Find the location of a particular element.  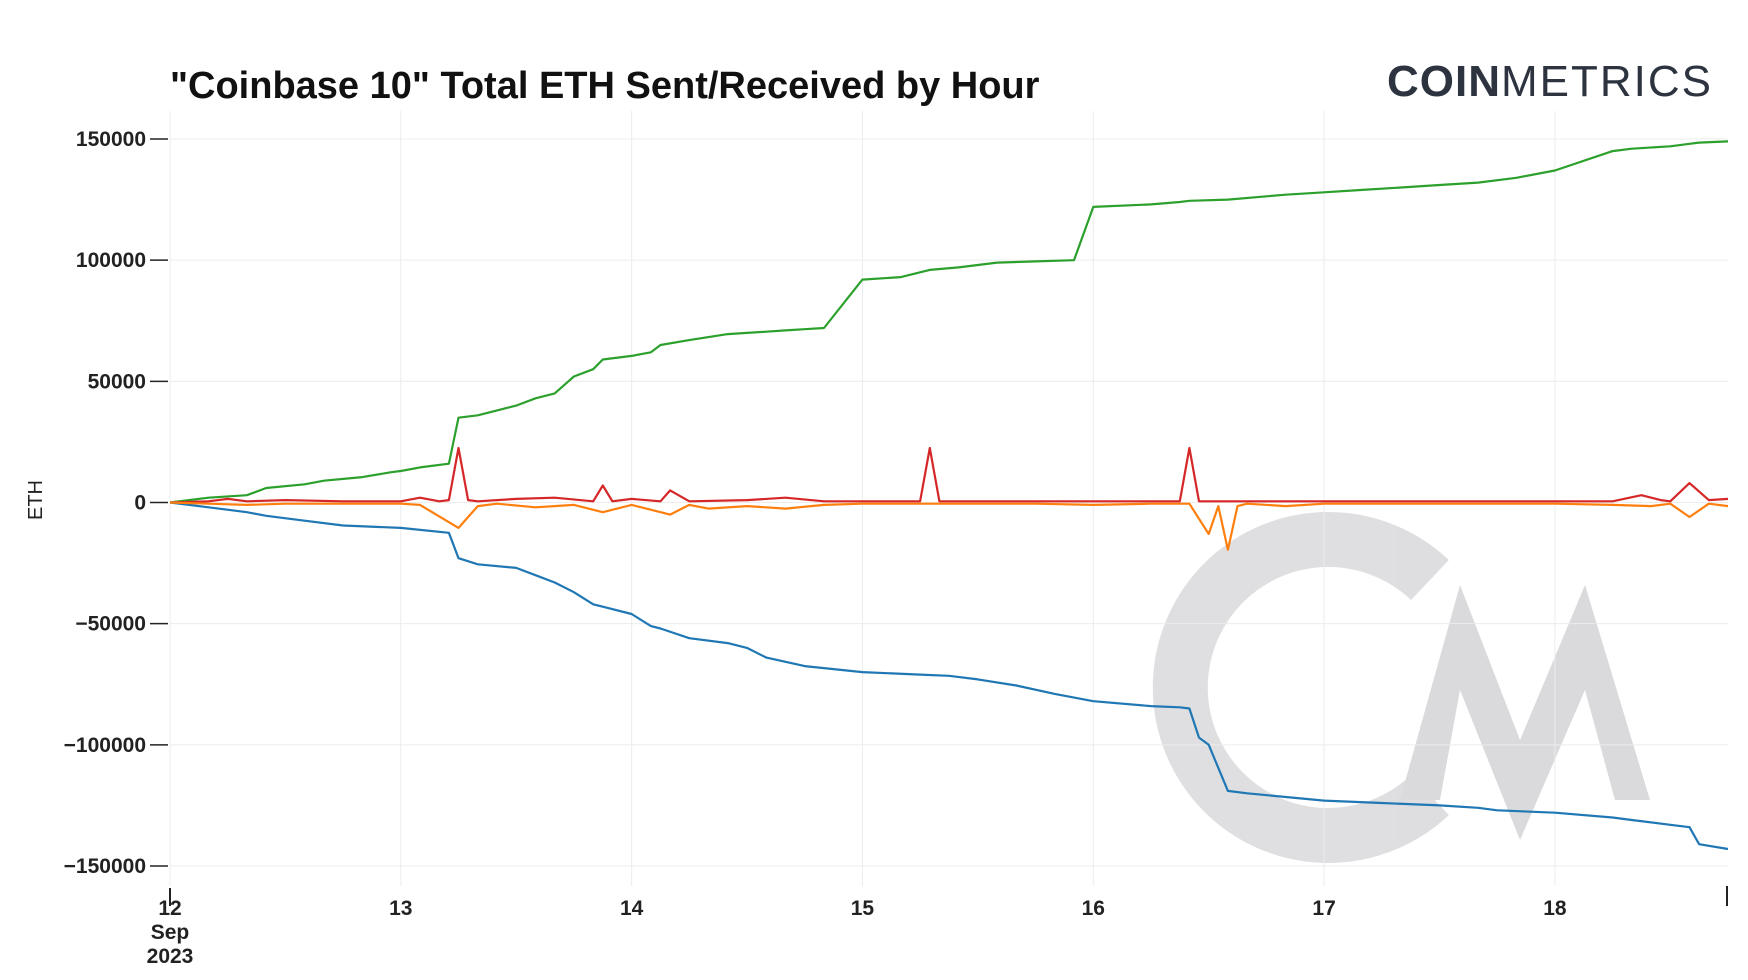

coinmetrics-logo: COINMETRICS is located at coordinates (1550, 81).